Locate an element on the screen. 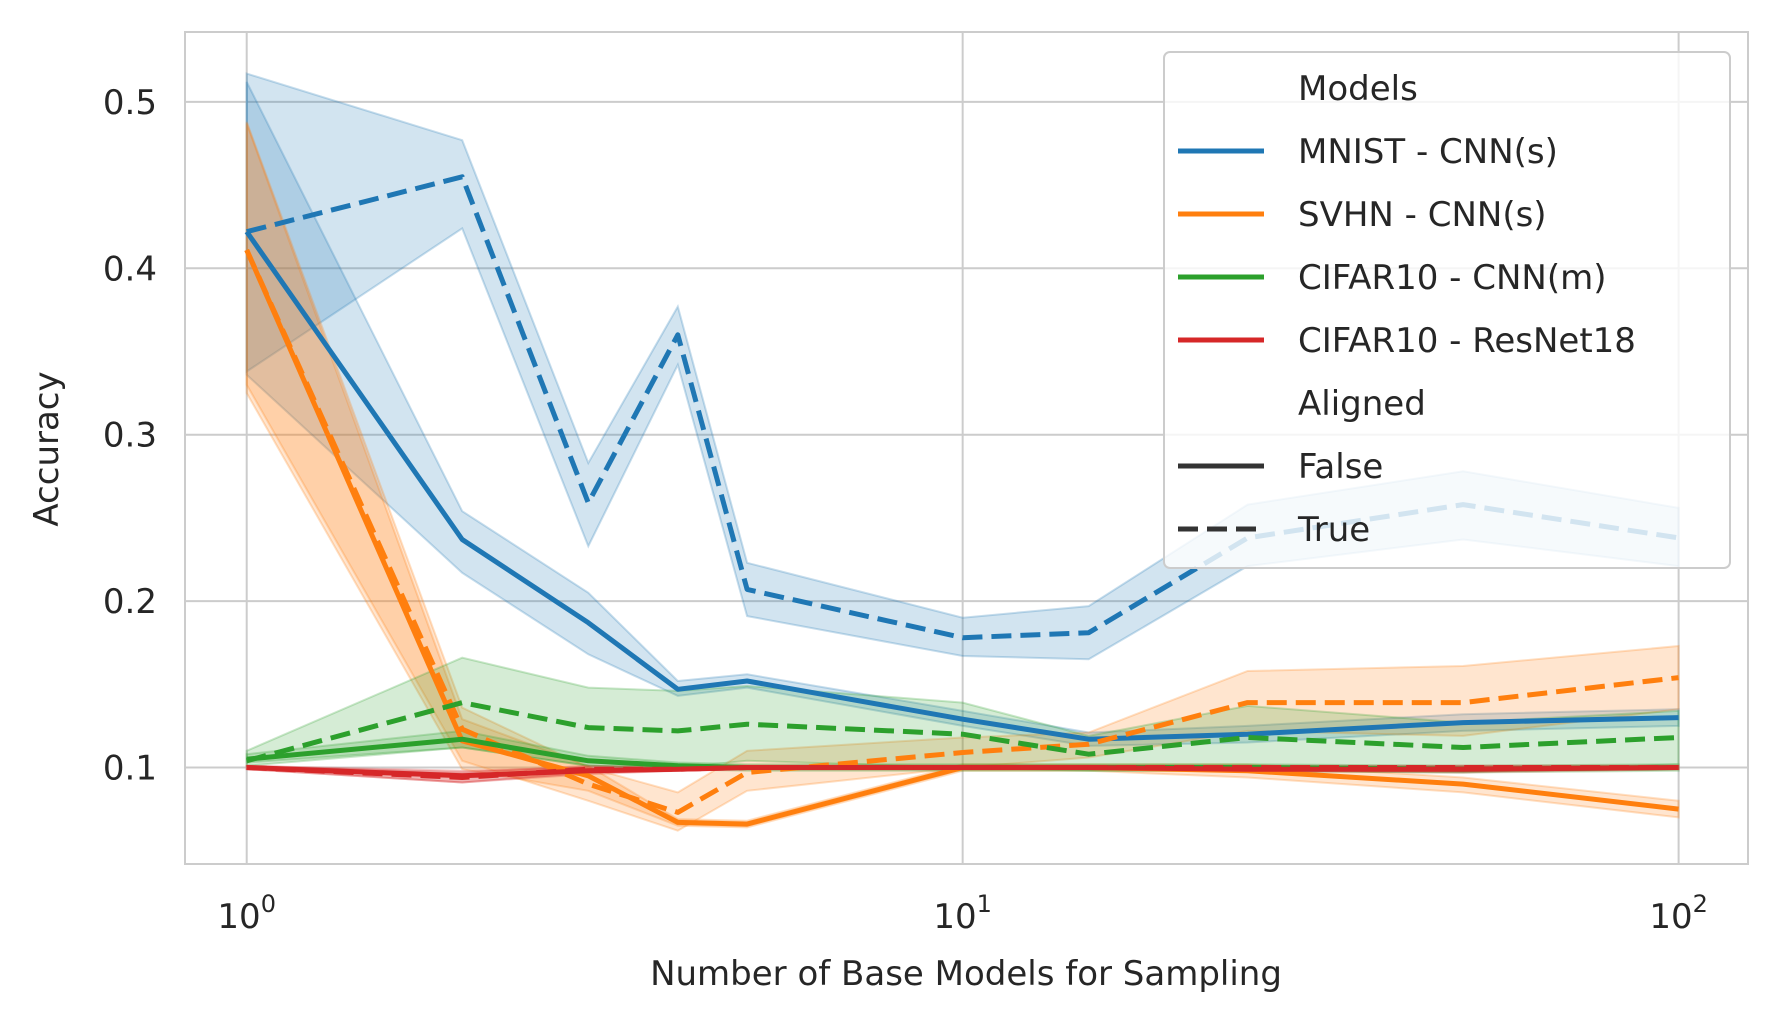 The width and height of the screenshot is (1770, 1020). legend-entry-label: MNIST - CNN(s) is located at coordinates (1428, 152).